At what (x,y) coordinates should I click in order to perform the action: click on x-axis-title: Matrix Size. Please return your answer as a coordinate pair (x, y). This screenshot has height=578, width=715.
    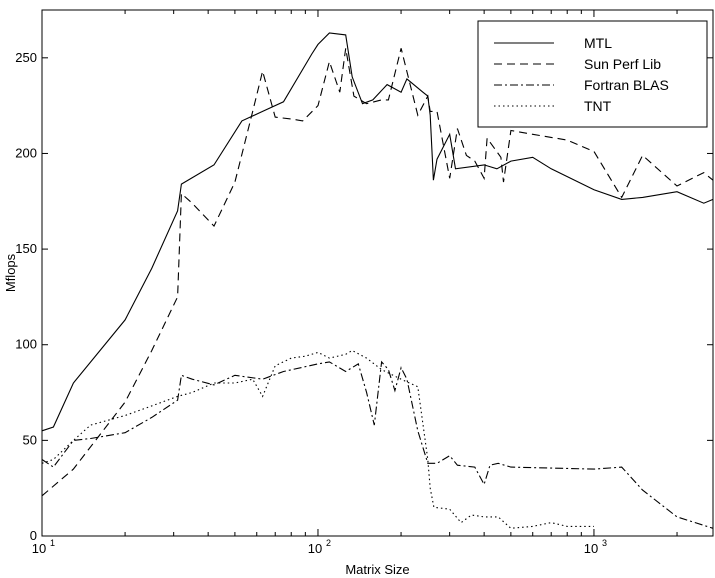
    Looking at the image, I should click on (377, 569).